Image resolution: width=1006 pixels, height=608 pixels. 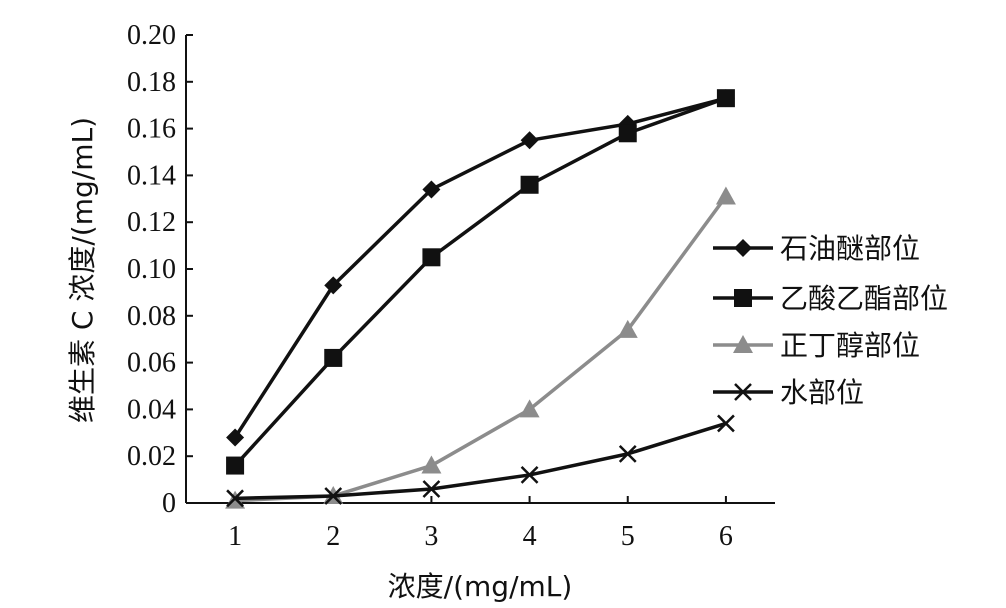 What do you see at coordinates (151, 82) in the screenshot?
I see `y-tick-label: 0.18` at bounding box center [151, 82].